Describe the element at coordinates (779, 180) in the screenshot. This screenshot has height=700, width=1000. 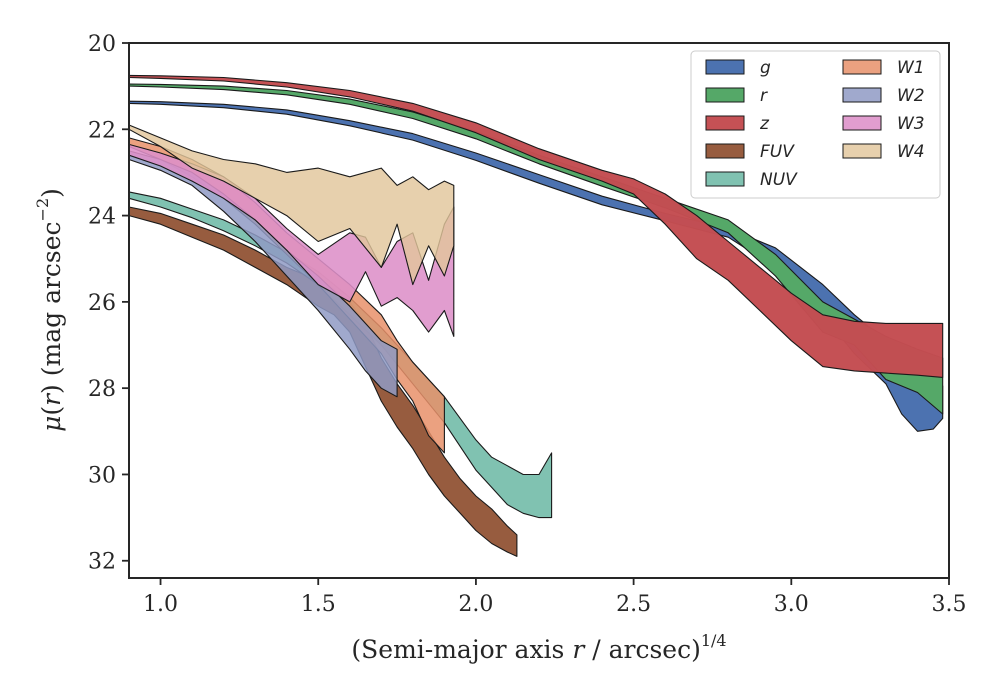
I see `legend-label-nuv: NUV` at that location.